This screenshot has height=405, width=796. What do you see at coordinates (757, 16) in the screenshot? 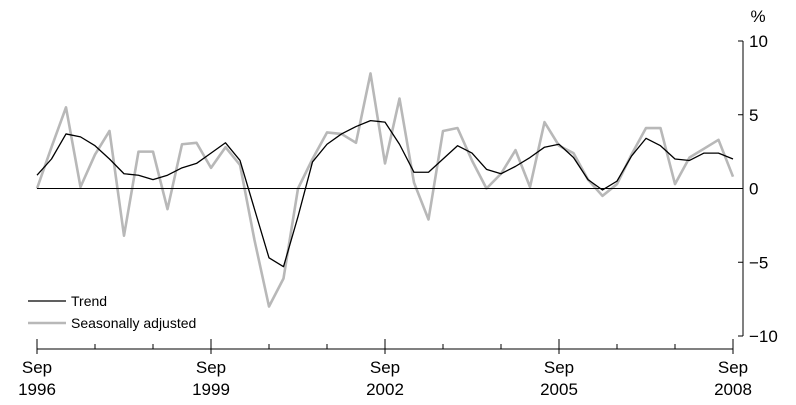
I see `y-axis-unit-label: %` at bounding box center [757, 16].